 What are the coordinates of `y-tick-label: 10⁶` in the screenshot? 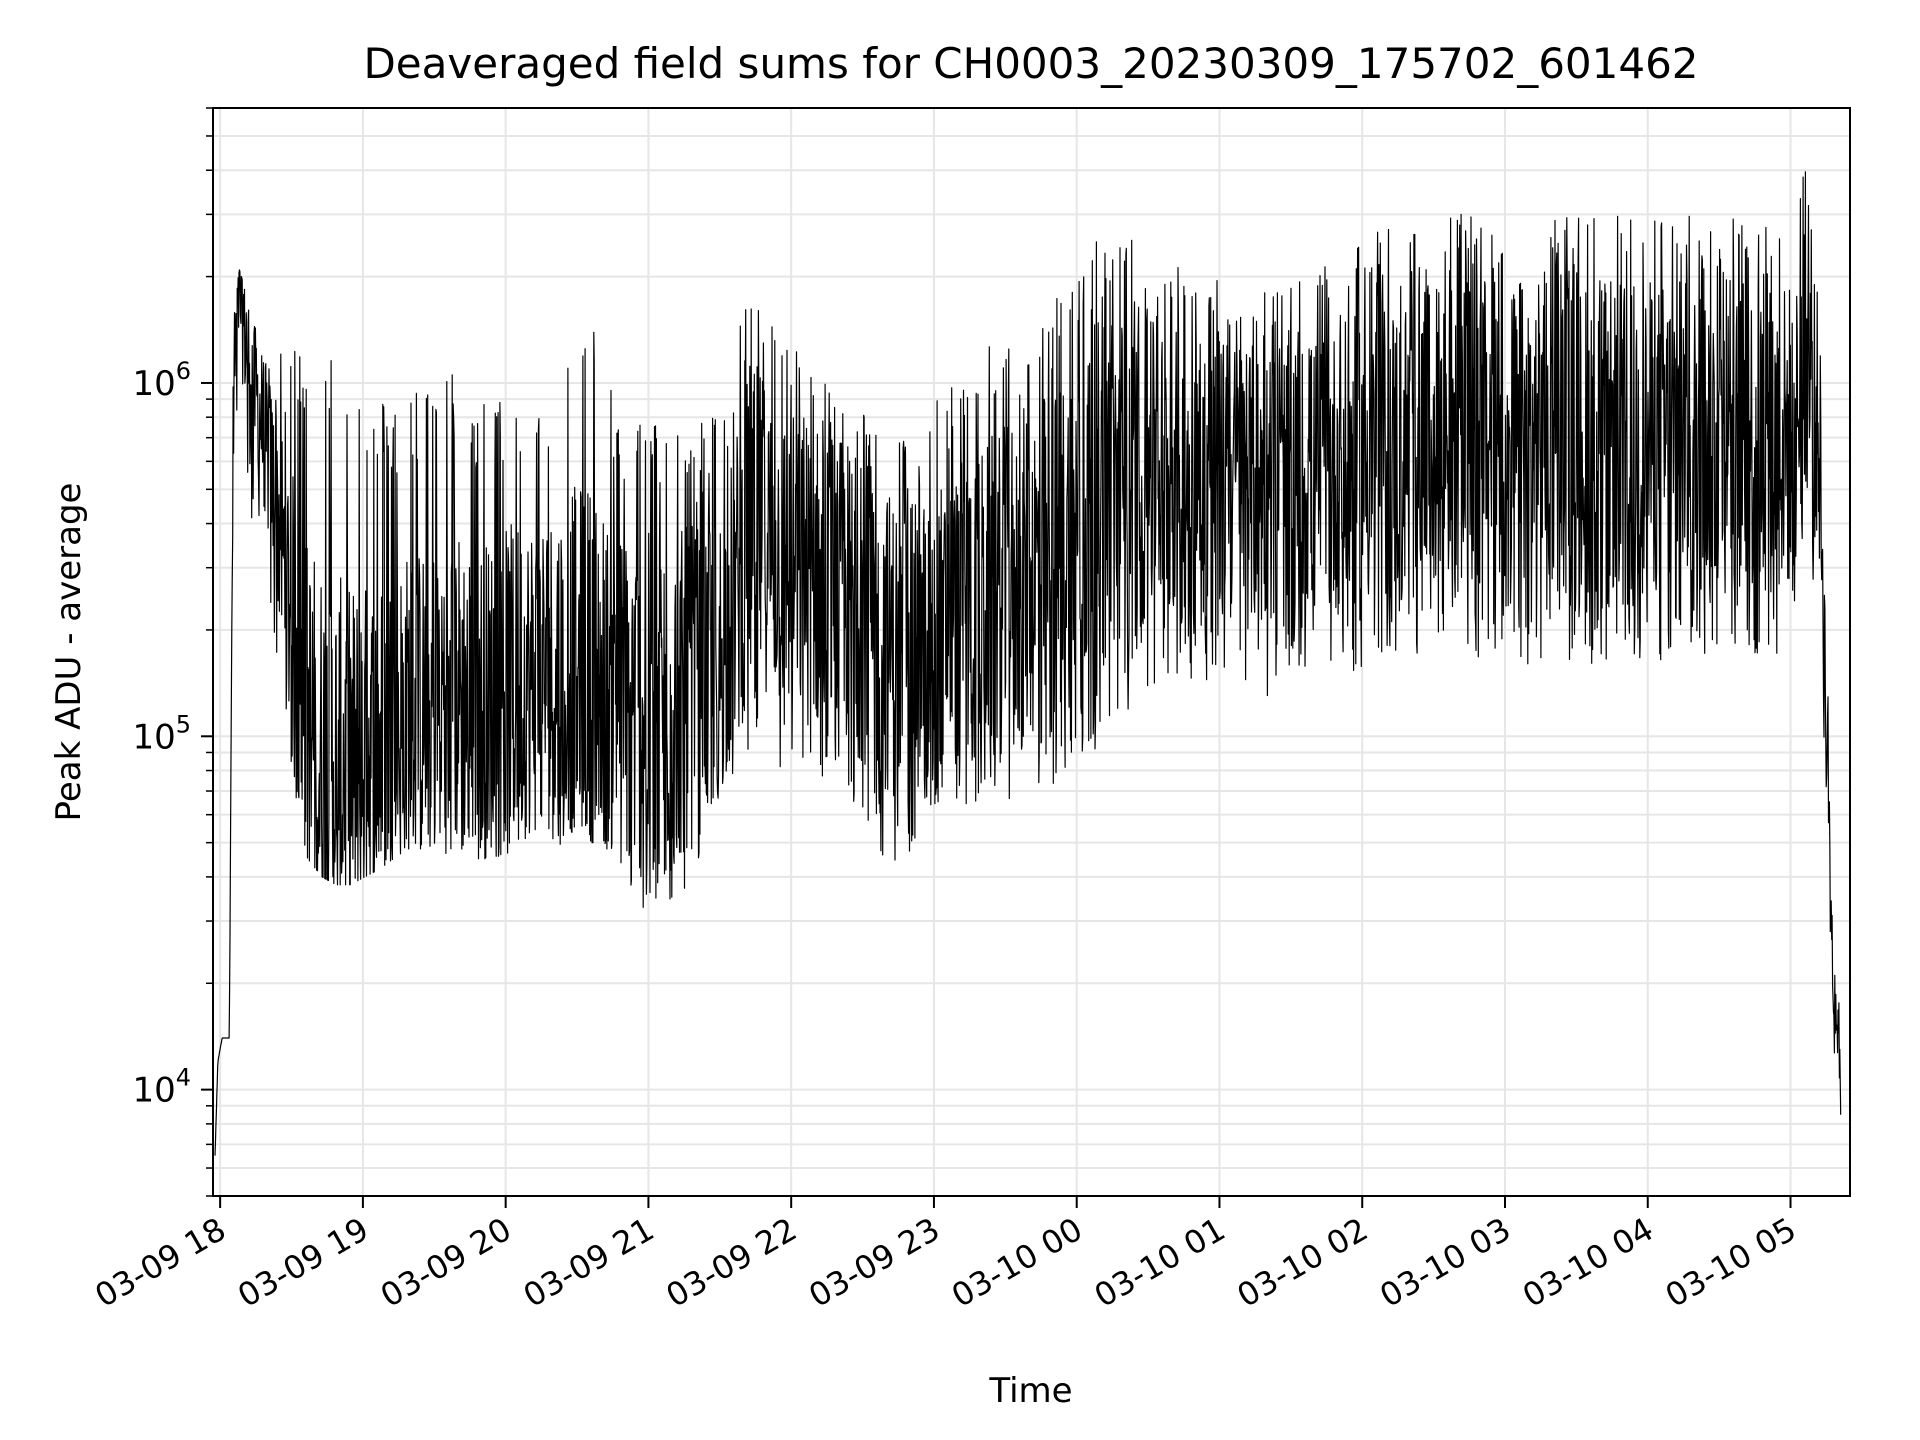 It's located at (161, 380).